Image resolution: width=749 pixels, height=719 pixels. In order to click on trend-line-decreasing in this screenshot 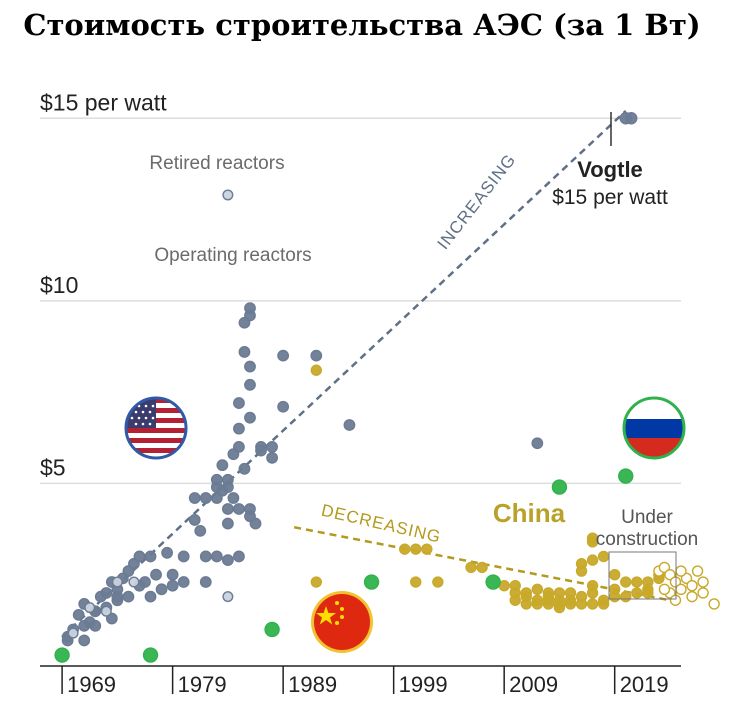, I will do `click(482, 564)`.